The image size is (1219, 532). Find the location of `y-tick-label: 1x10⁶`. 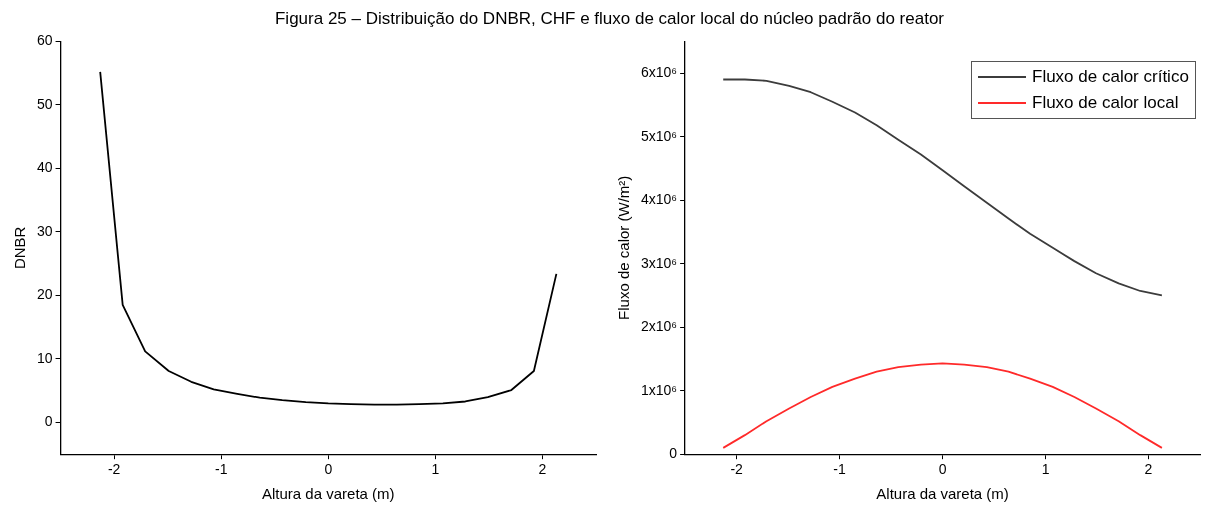

y-tick-label: 1x10⁶ is located at coordinates (659, 389).